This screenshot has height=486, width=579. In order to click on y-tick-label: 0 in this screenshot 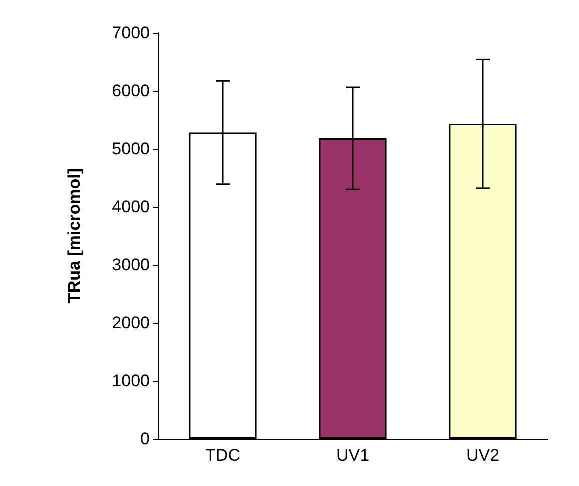, I will do `click(145, 439)`.